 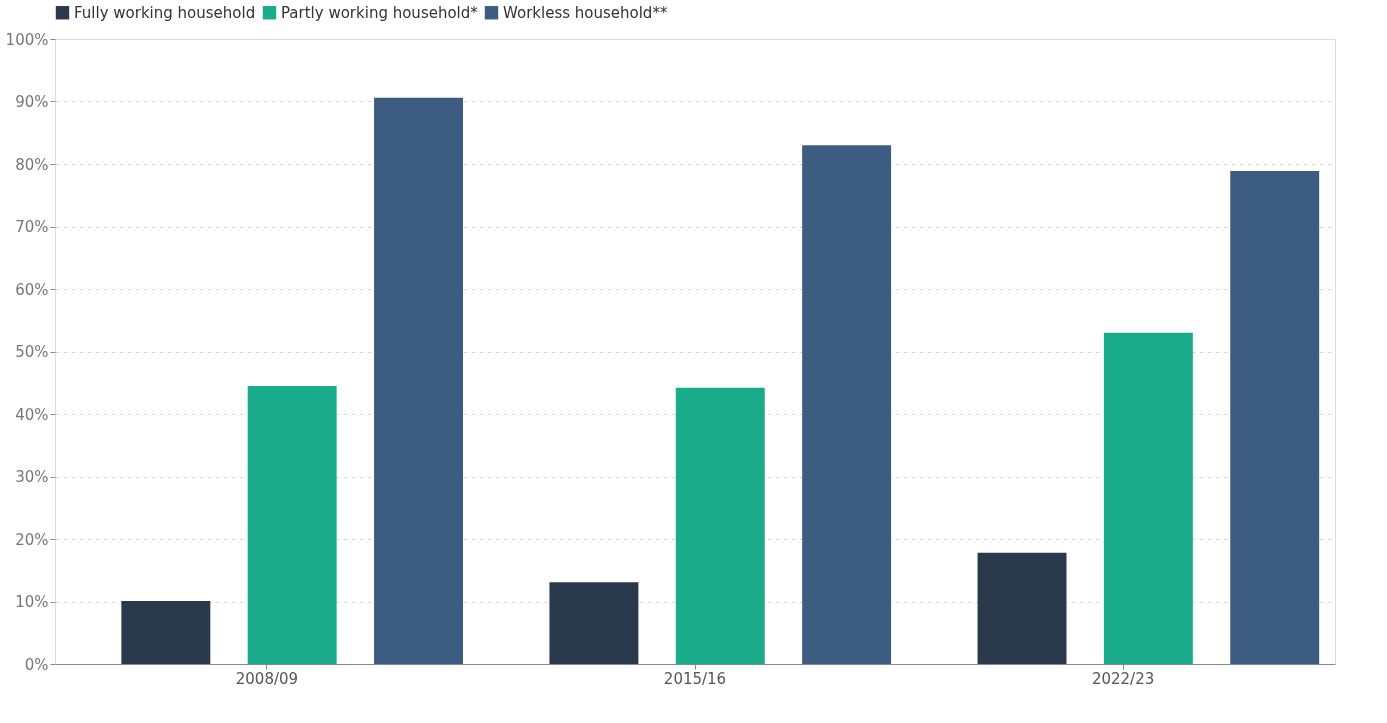 I want to click on x-tick-label: 2008/09, so click(x=267, y=678).